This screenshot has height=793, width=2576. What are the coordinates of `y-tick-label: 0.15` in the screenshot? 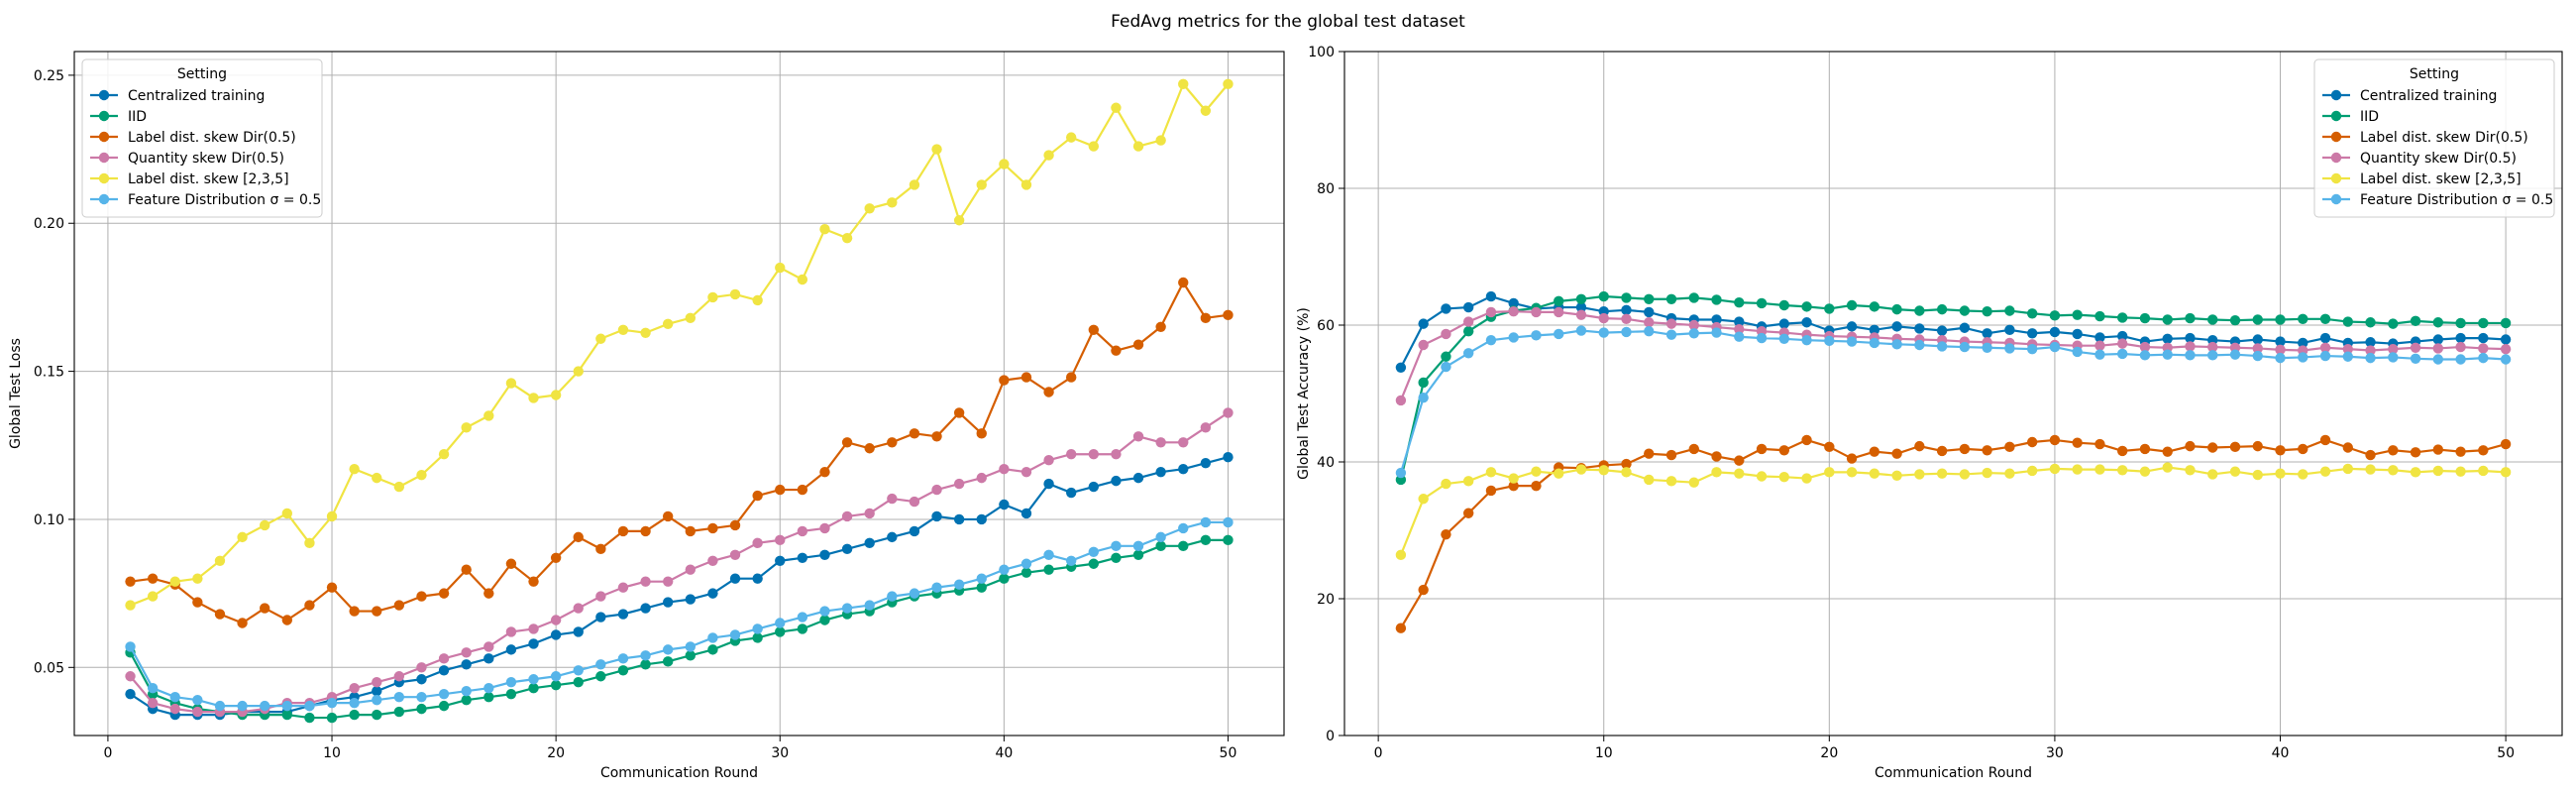 It's located at (49, 373).